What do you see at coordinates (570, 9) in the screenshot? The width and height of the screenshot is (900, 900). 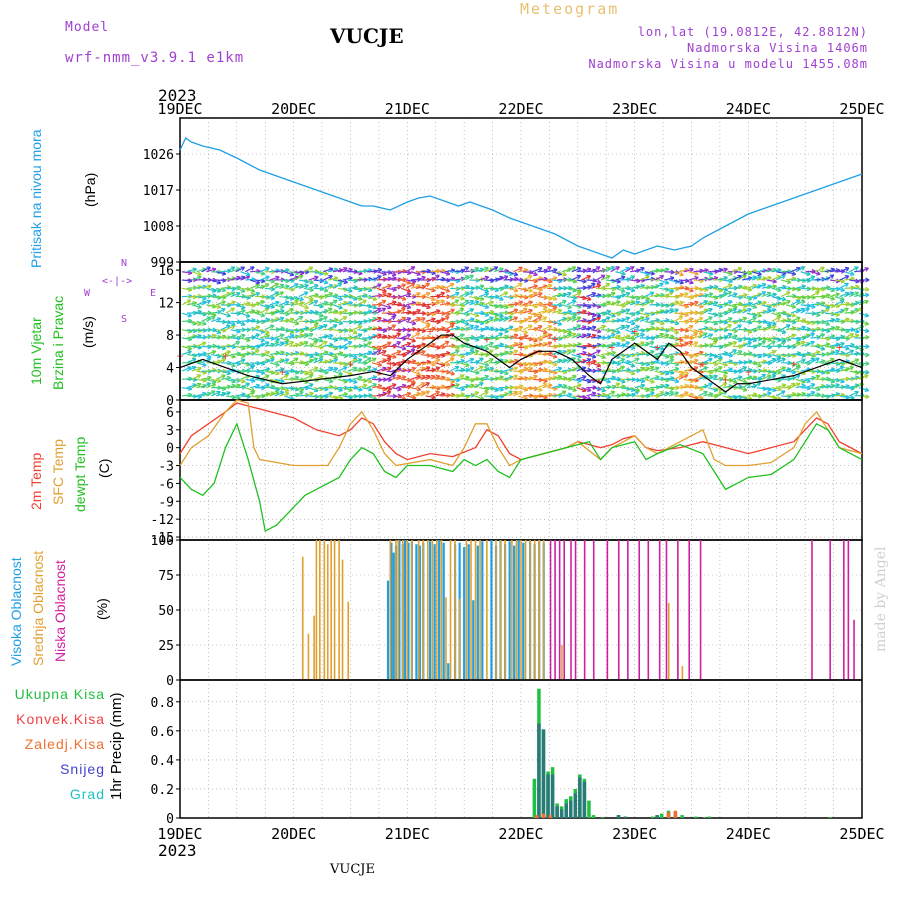 I see `product-title: Meteogram` at bounding box center [570, 9].